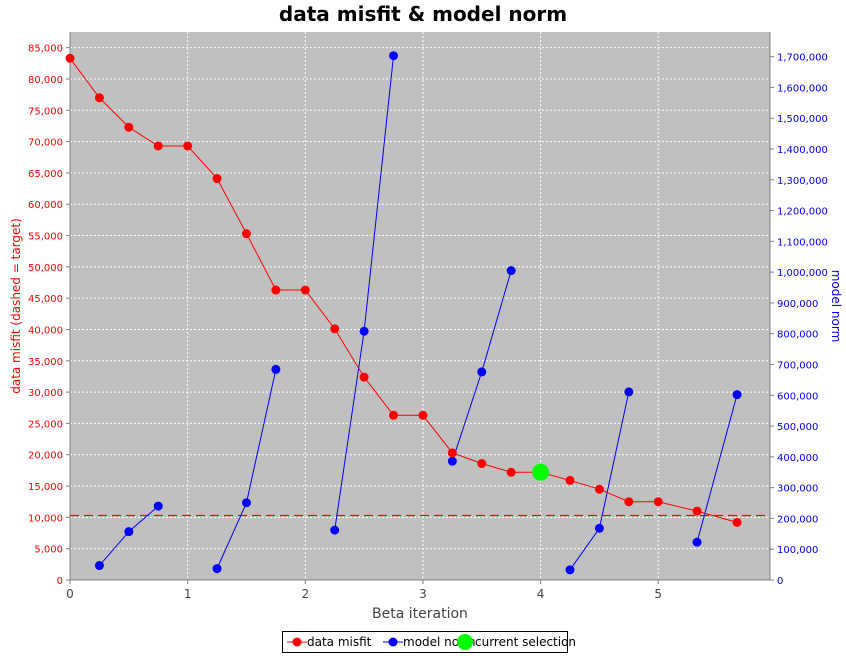 The image size is (846, 656). Describe the element at coordinates (465, 642) in the screenshot. I see `legend-swatch-current-selection` at that location.